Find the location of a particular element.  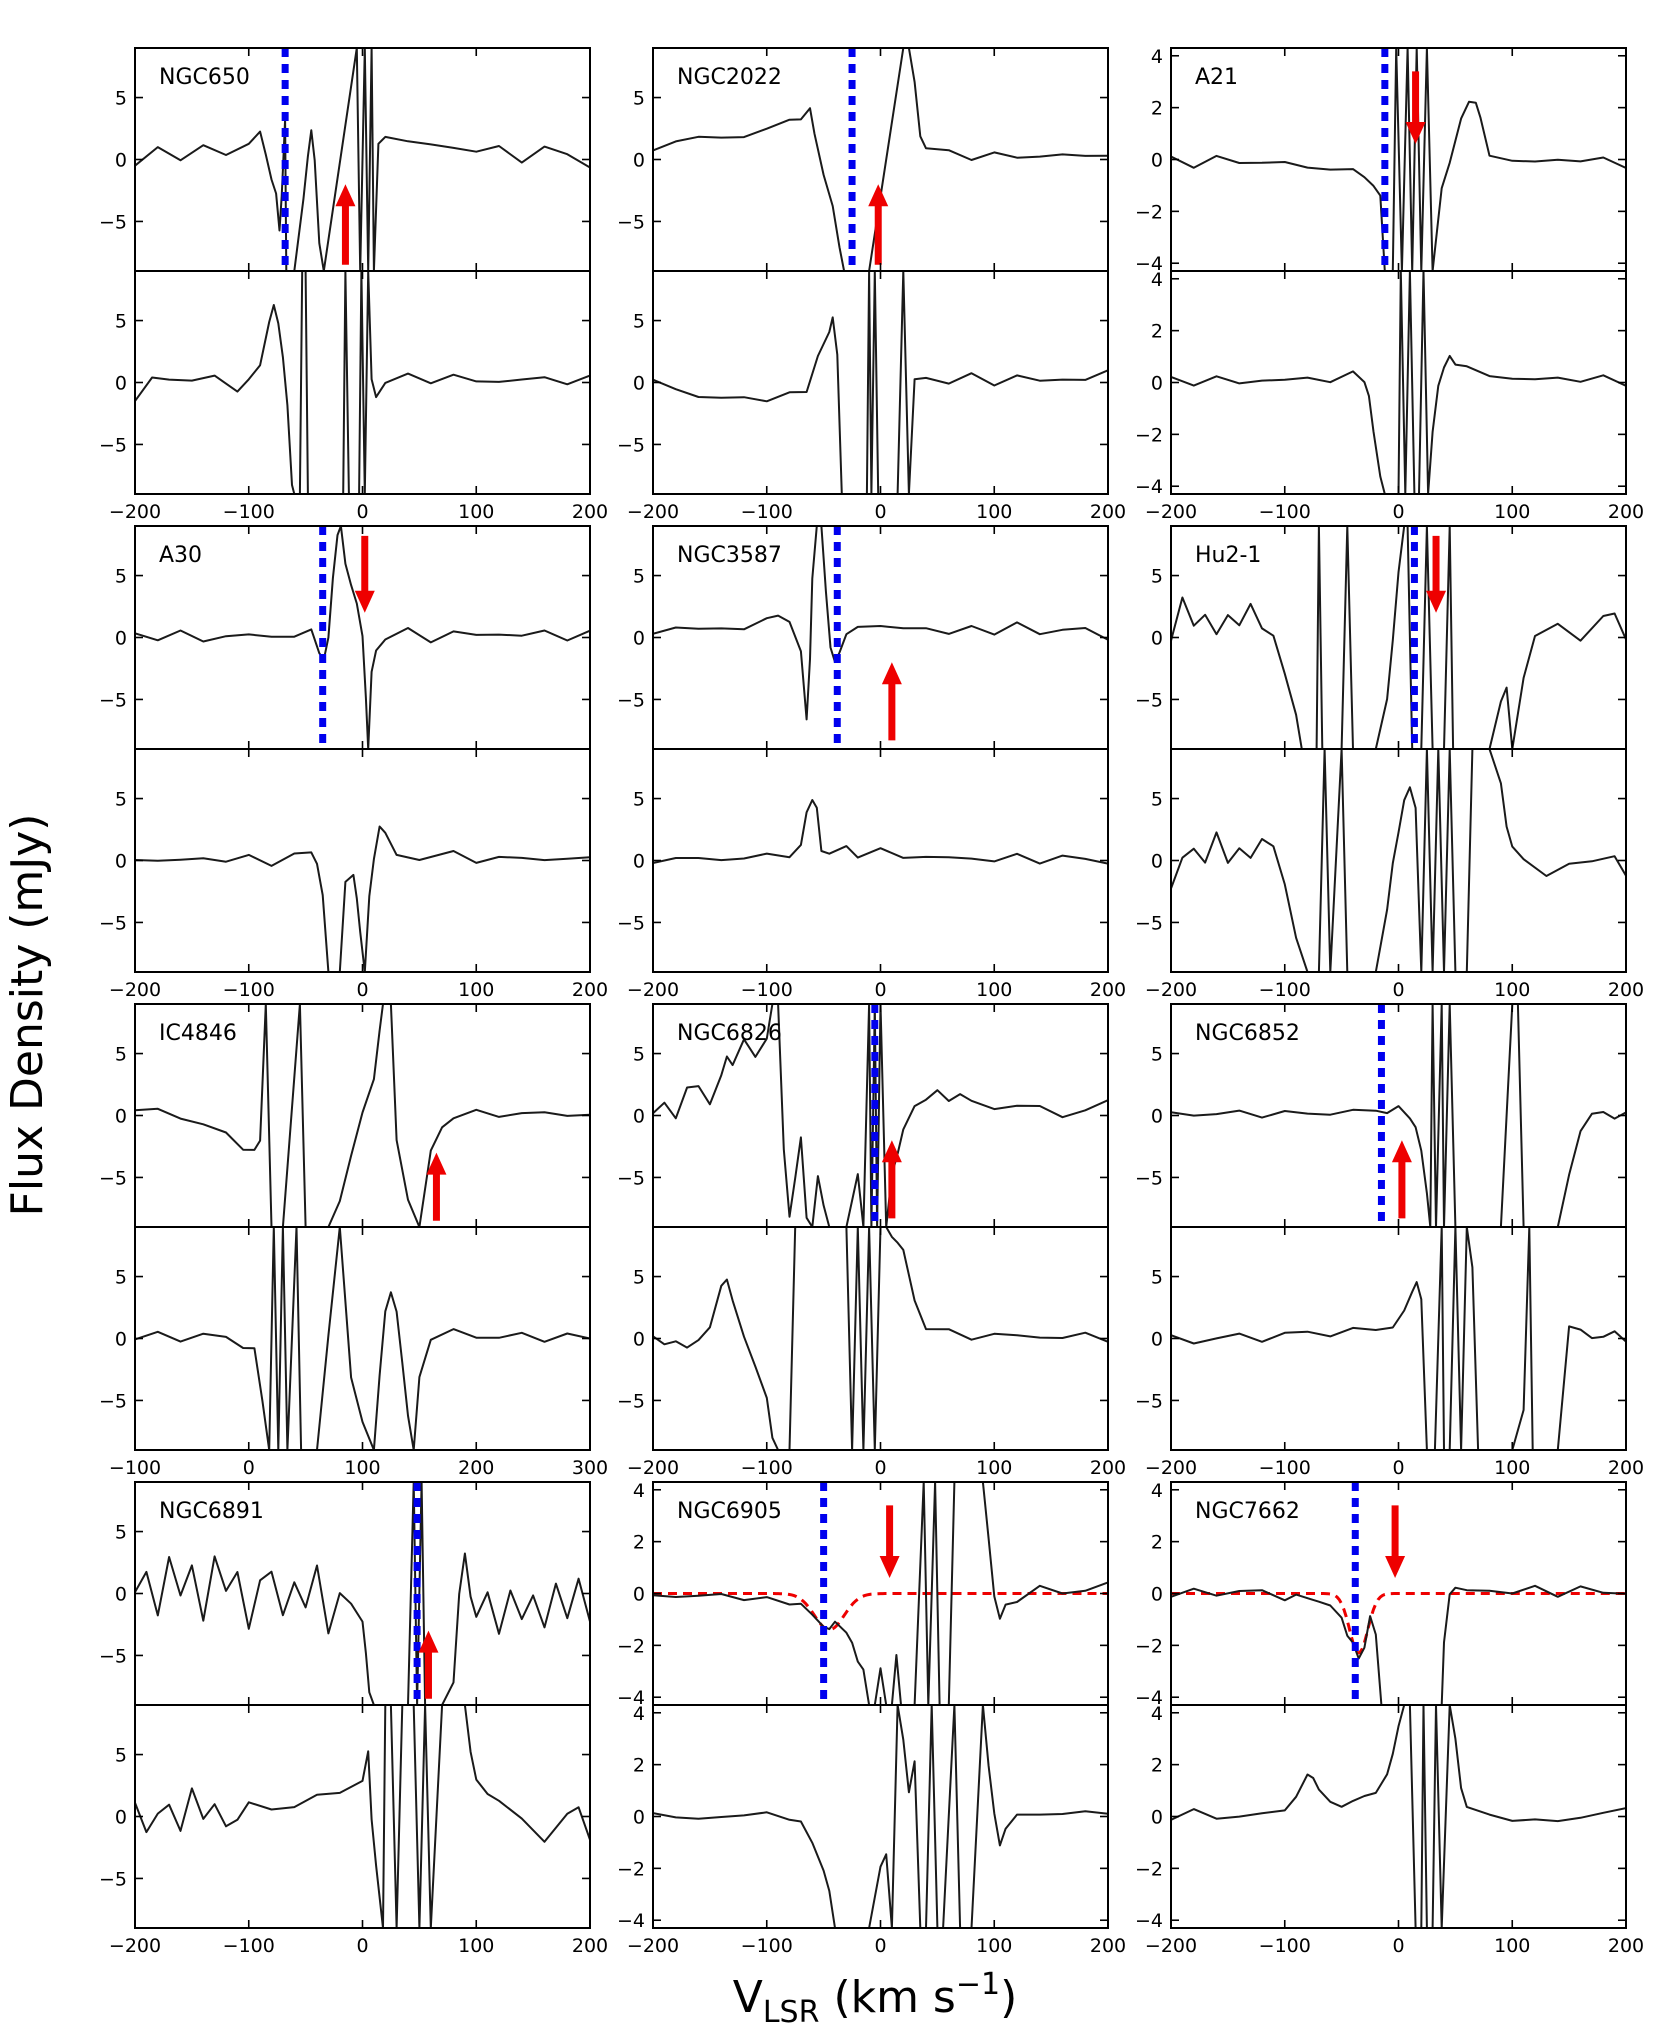

bottom-subpanel: −5 0 5 is located at coordinates (863, 1338).